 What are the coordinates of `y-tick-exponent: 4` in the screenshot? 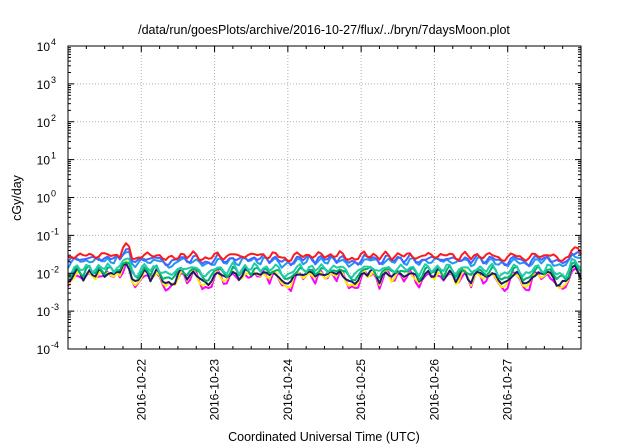 It's located at (53, 42).